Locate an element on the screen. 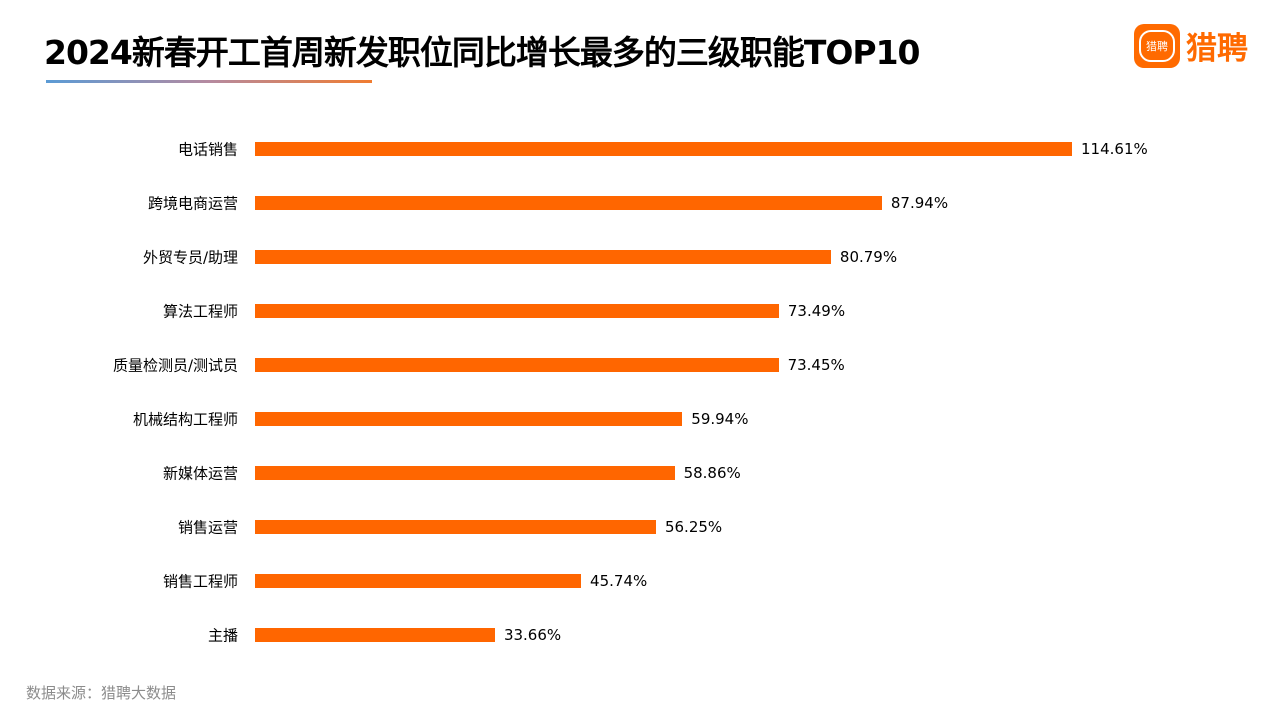 Image resolution: width=1280 pixels, height=720 pixels. category-label: 机械结构工程师 is located at coordinates (185, 419).